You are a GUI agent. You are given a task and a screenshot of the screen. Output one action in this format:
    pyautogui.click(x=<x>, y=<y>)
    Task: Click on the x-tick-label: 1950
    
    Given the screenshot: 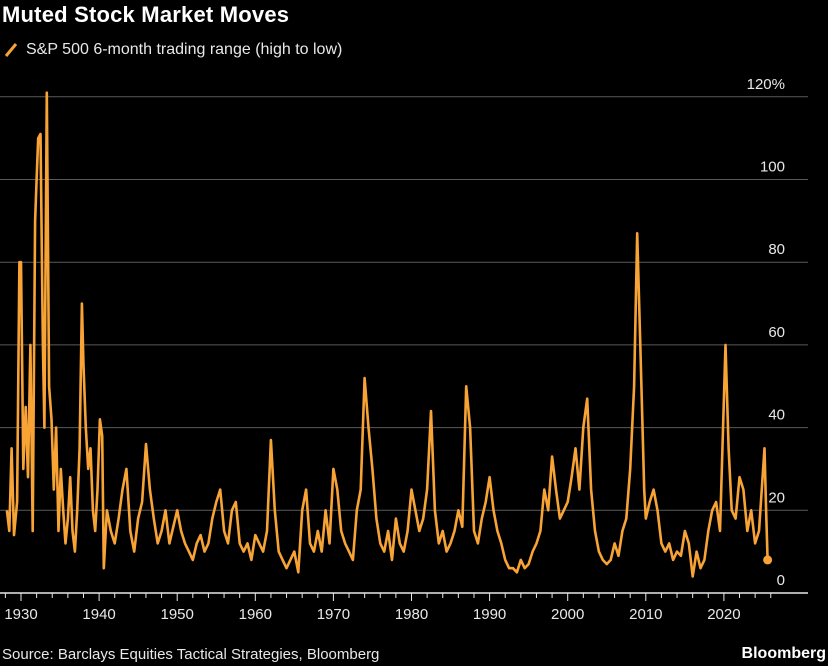 What is the action you would take?
    pyautogui.click(x=177, y=614)
    